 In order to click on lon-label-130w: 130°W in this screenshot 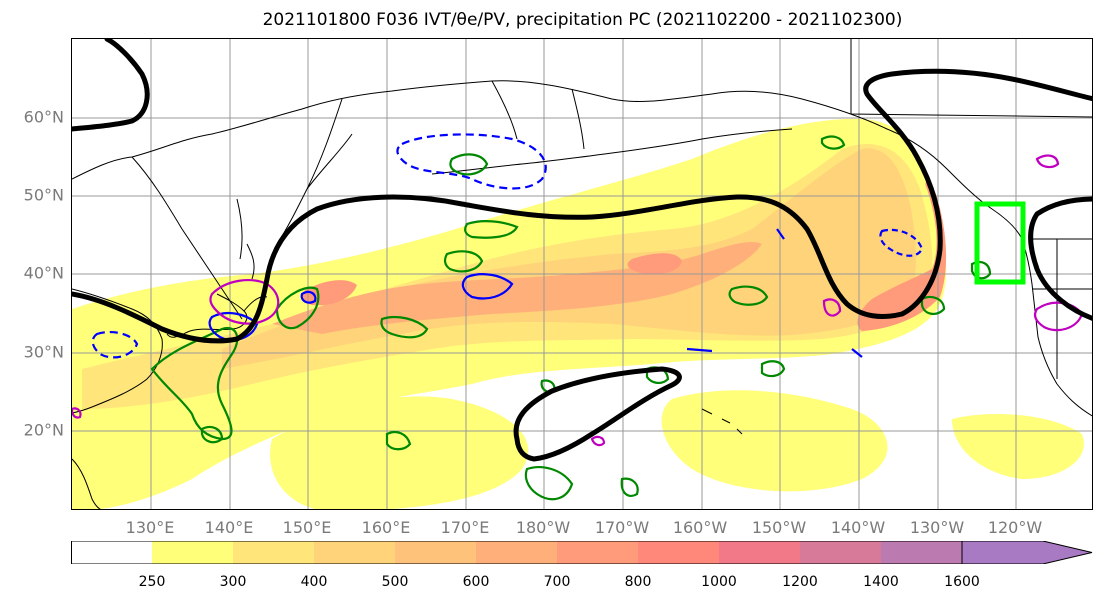, I will do `click(937, 527)`.